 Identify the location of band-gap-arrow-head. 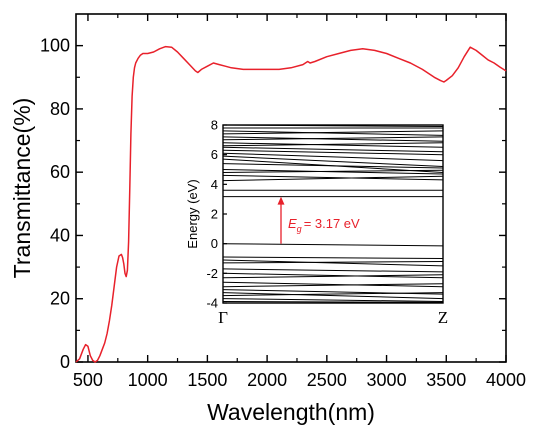
(281, 200).